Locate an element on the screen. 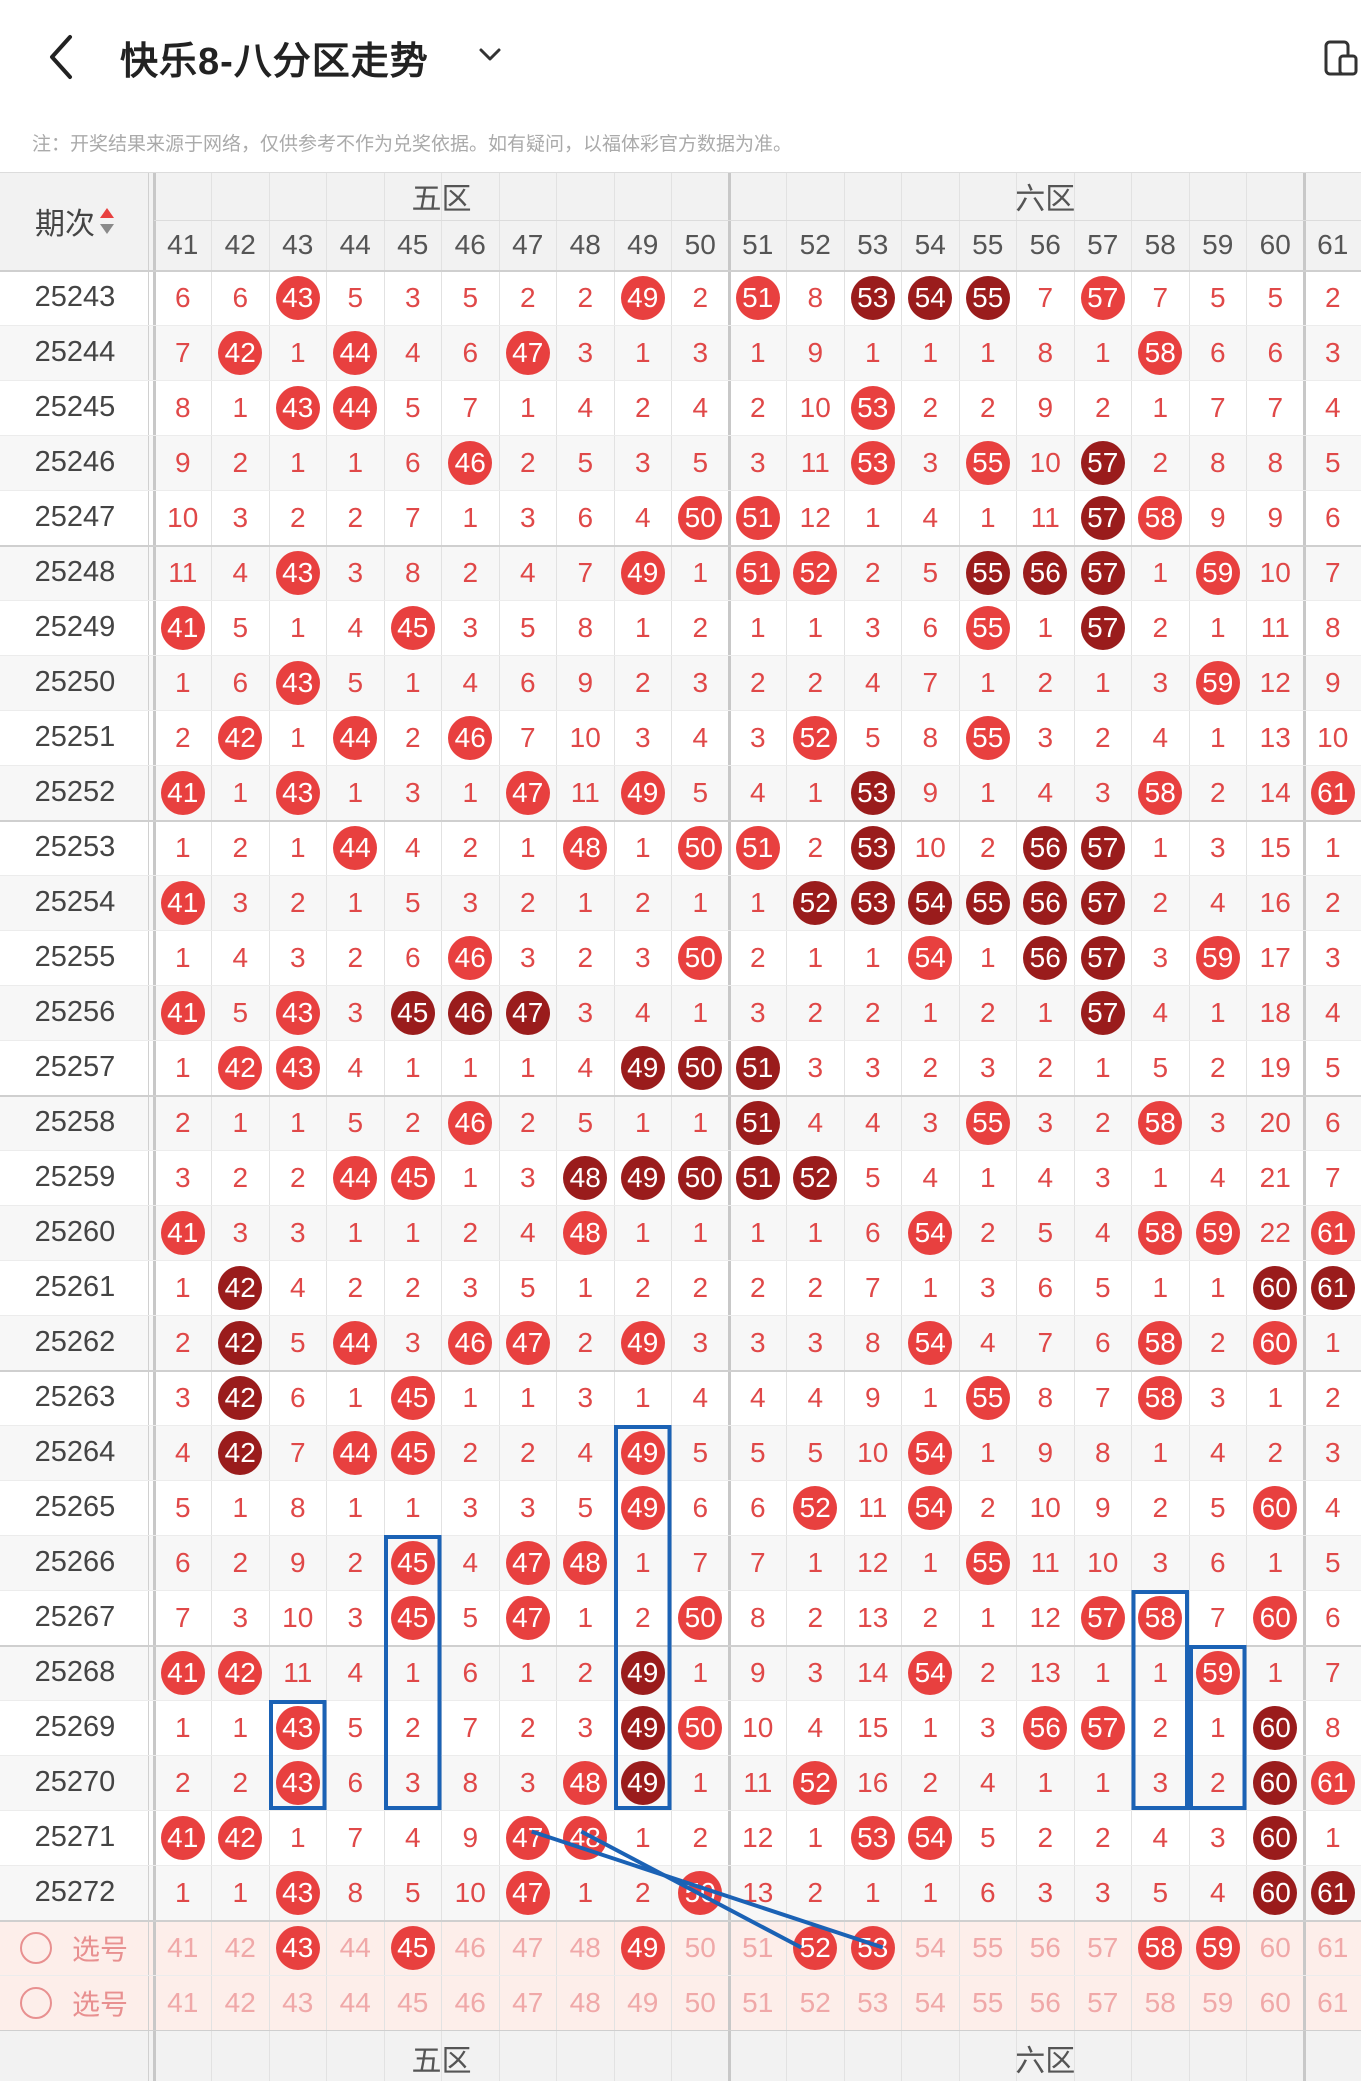 The width and height of the screenshot is (1361, 2081). hit-ball: 52 is located at coordinates (815, 1782).